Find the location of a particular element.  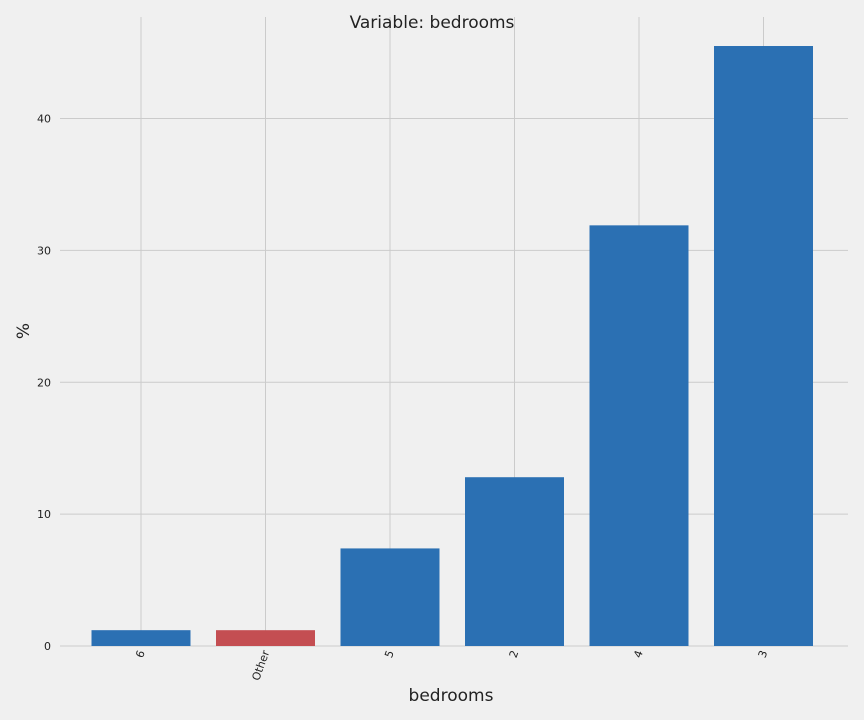

y-tick-label: 30 is located at coordinates (44, 250).